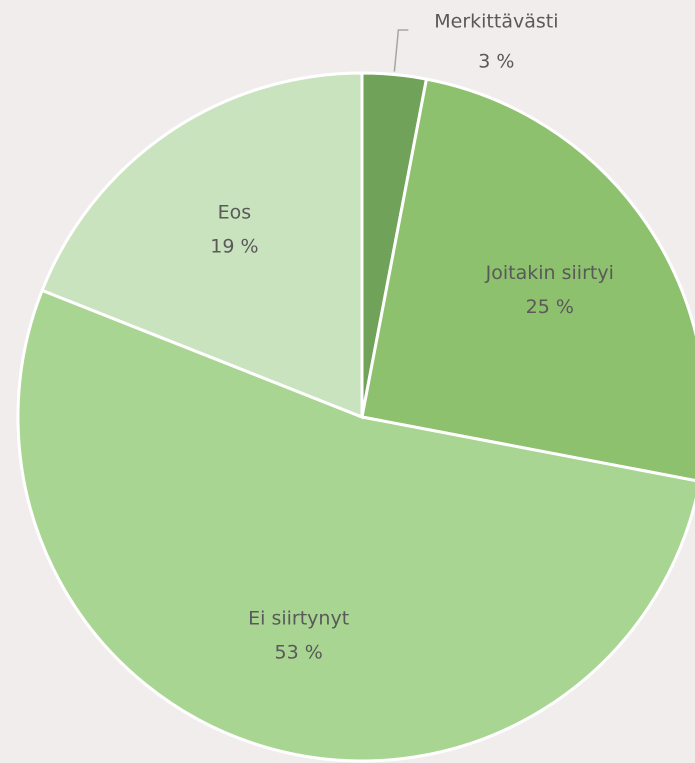 This screenshot has width=695, height=763. What do you see at coordinates (298, 619) in the screenshot?
I see `slice-label: Ei siirtynyt` at bounding box center [298, 619].